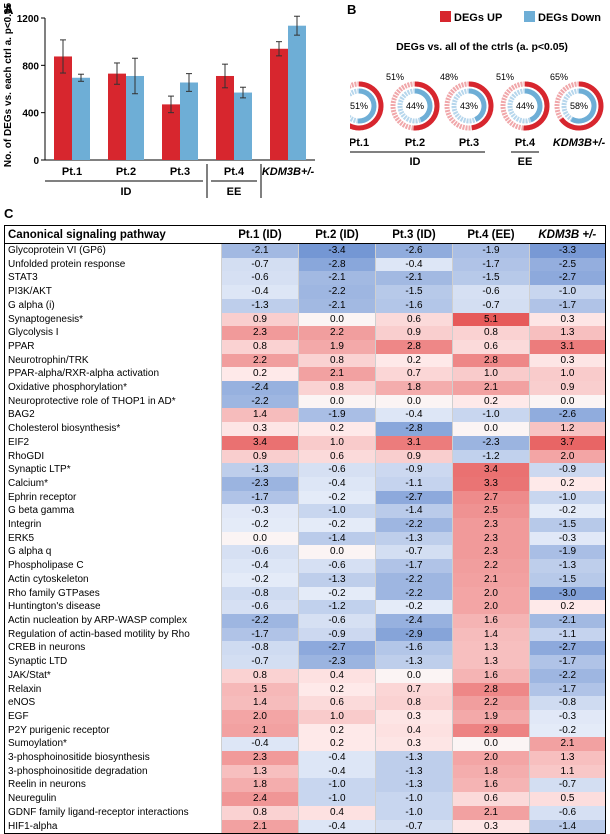  Describe the element at coordinates (337, 305) in the screenshot. I see `z-score-cell: -2.1` at that location.